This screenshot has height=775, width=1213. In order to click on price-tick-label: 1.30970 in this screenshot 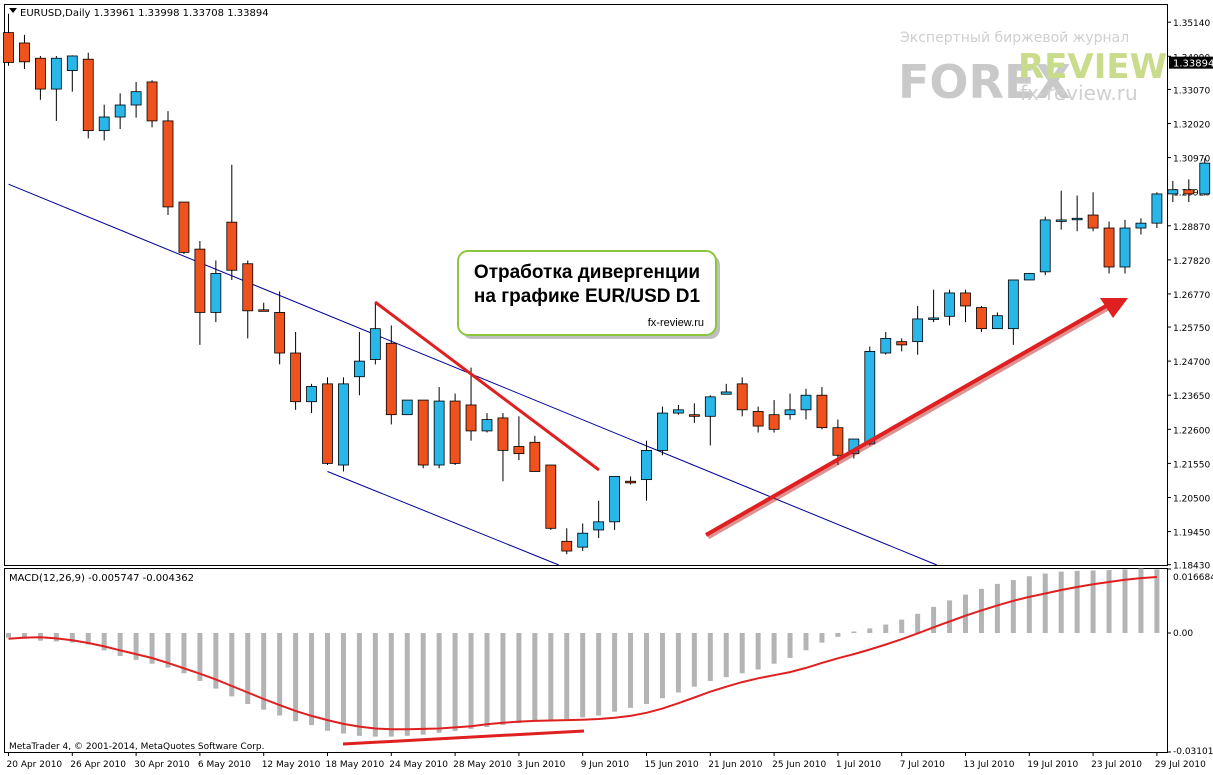, I will do `click(1191, 160)`.